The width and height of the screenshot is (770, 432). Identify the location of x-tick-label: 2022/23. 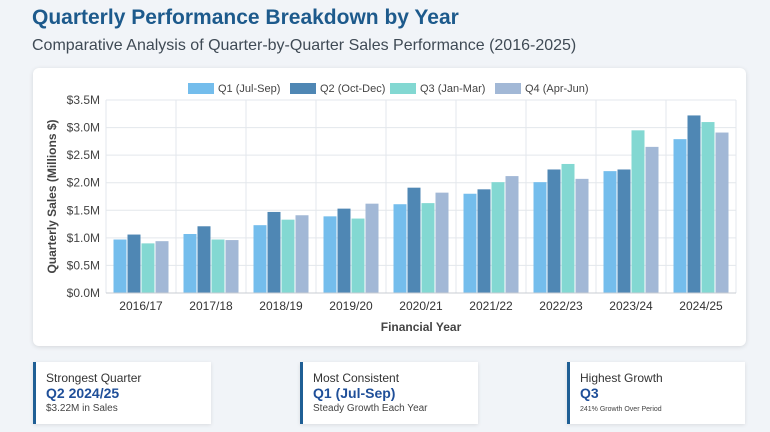
(561, 306).